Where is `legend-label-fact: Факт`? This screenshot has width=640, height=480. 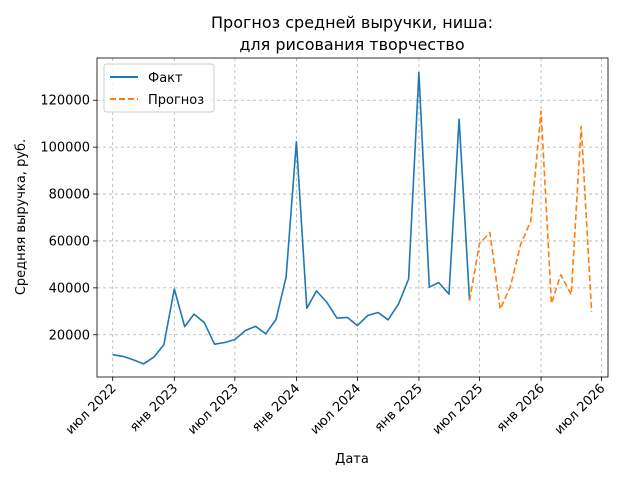 legend-label-fact: Факт is located at coordinates (165, 78).